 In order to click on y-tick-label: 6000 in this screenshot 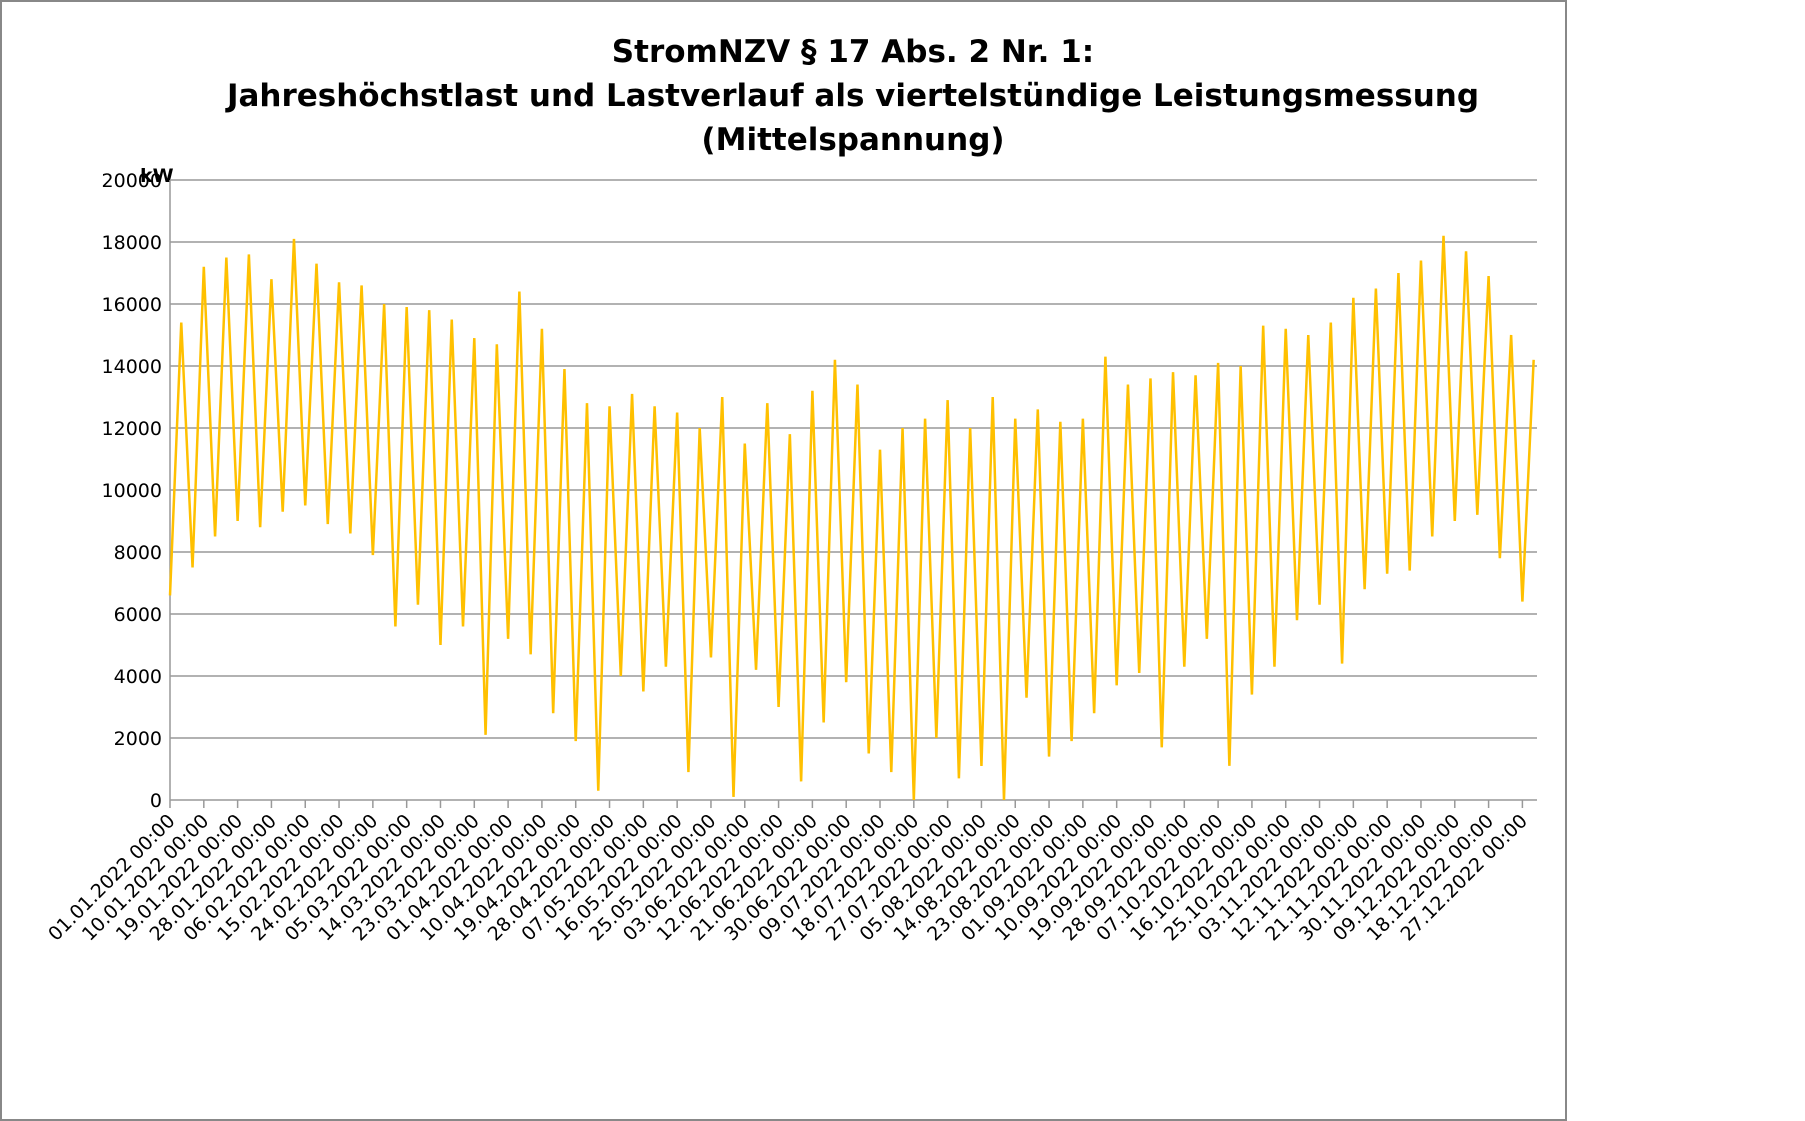, I will do `click(138, 615)`.